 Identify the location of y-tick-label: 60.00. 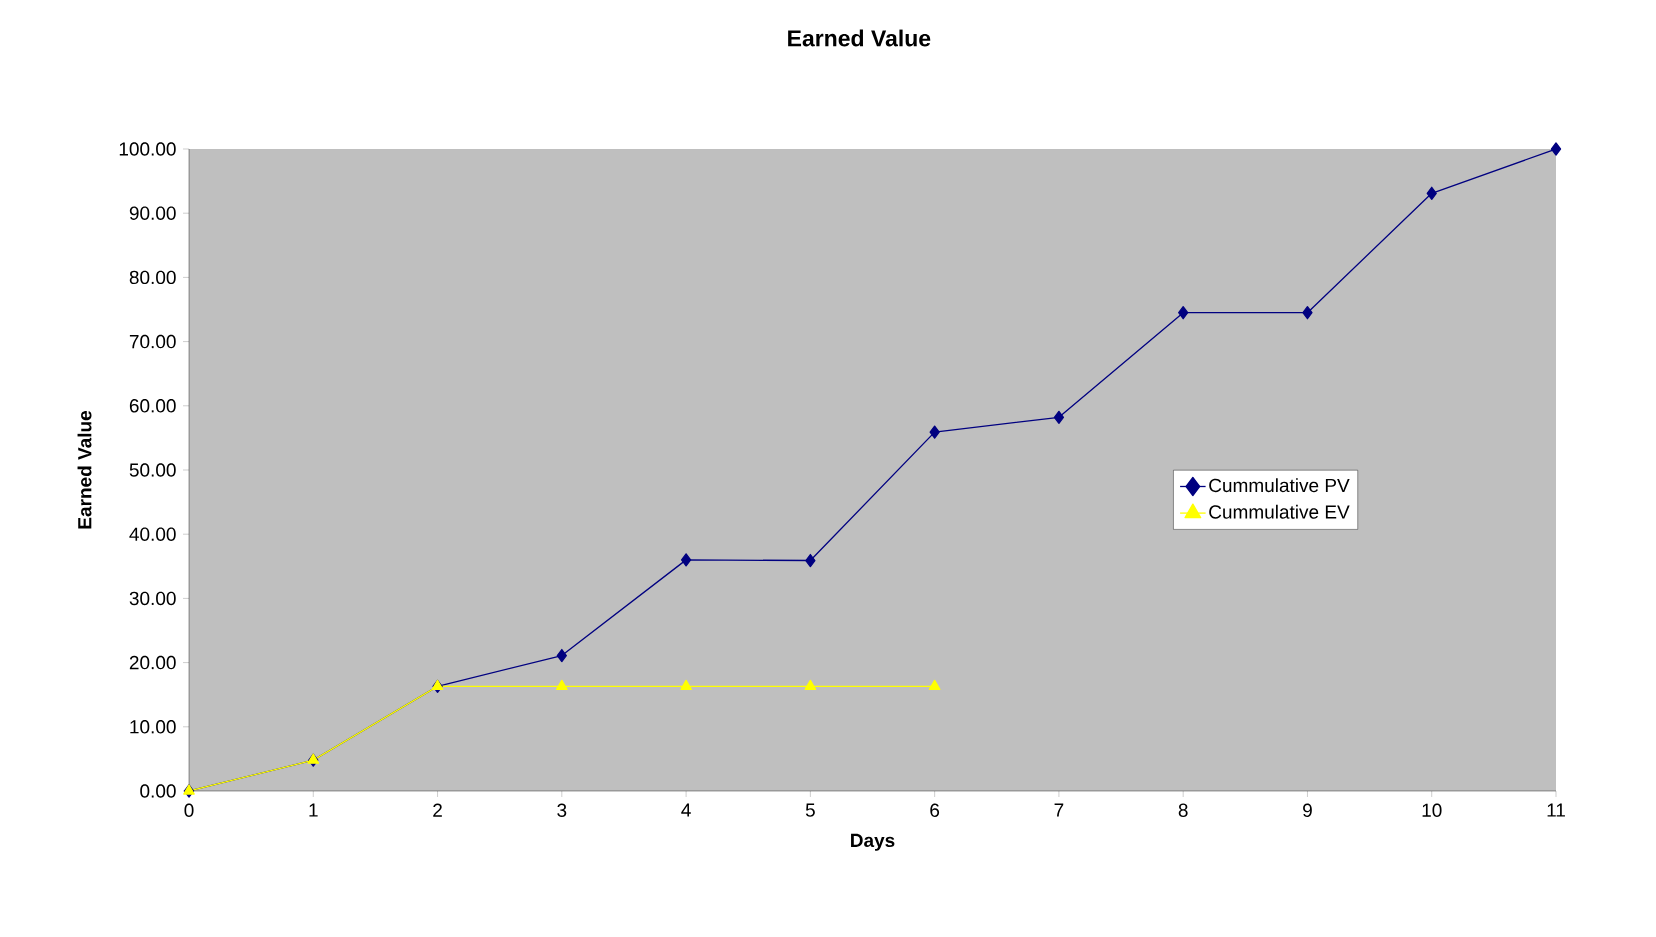
(152, 406).